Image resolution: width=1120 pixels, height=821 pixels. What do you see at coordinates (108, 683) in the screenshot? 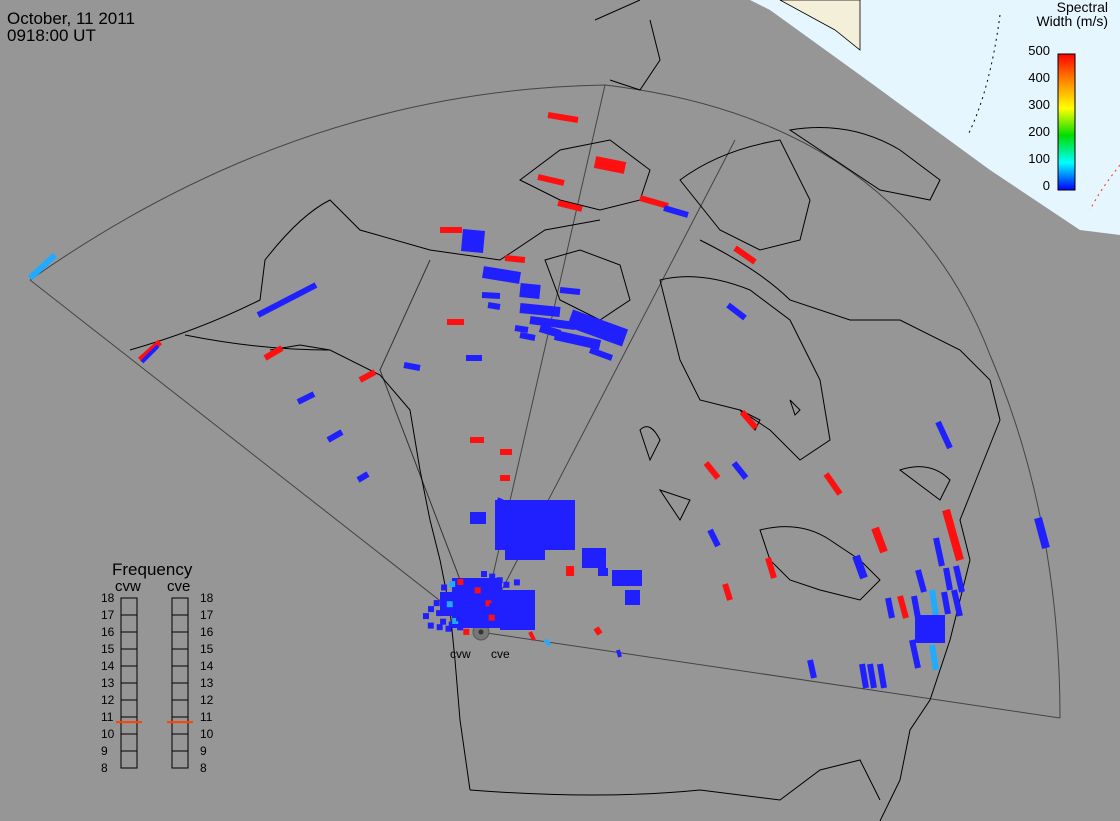
I see `frequency-tick-label-left: 13` at bounding box center [108, 683].